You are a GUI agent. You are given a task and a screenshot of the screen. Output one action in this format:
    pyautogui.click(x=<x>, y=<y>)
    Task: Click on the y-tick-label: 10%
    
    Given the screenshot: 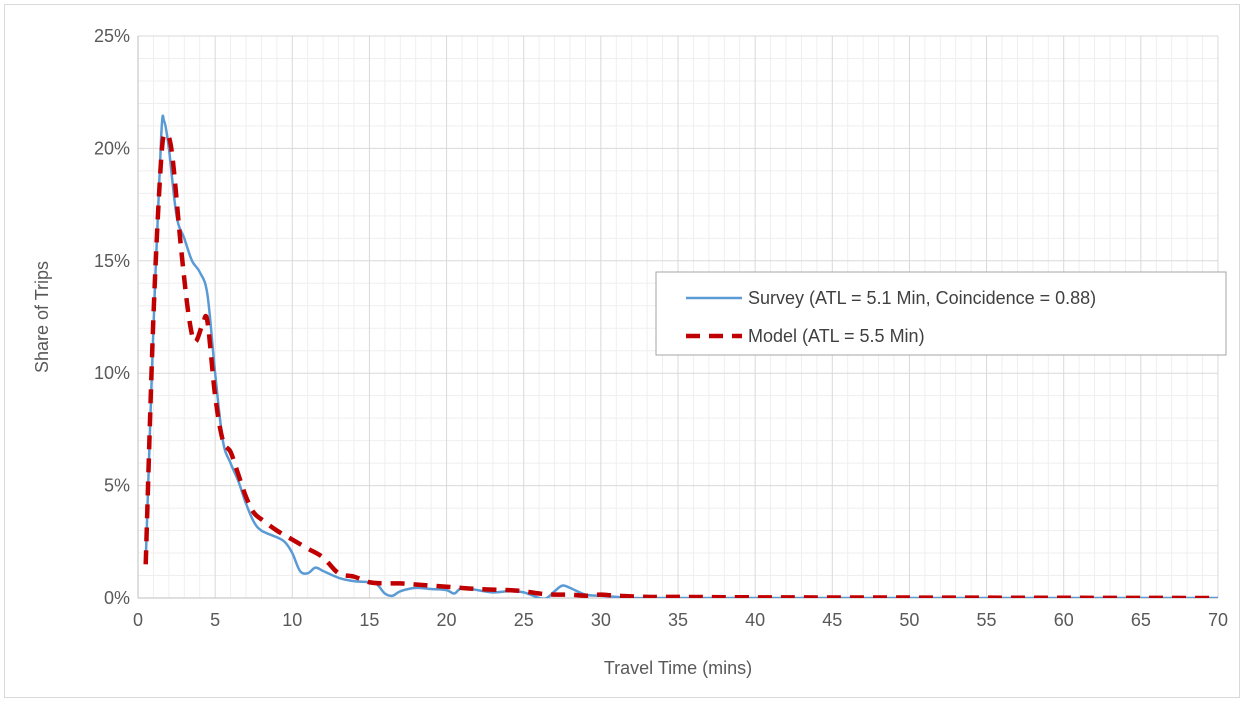 What is the action you would take?
    pyautogui.click(x=112, y=373)
    